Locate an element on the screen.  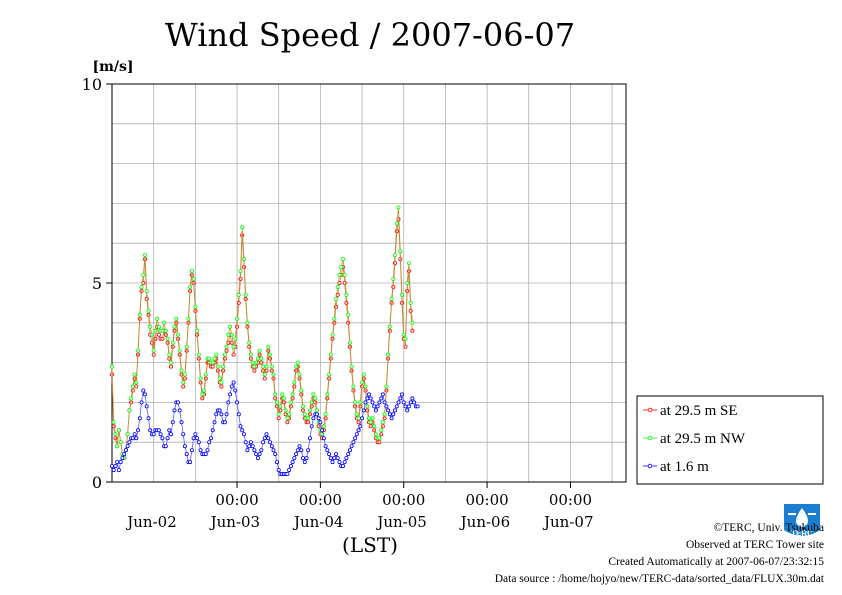
x-date-label: Jun-07 is located at coordinates (568, 522).